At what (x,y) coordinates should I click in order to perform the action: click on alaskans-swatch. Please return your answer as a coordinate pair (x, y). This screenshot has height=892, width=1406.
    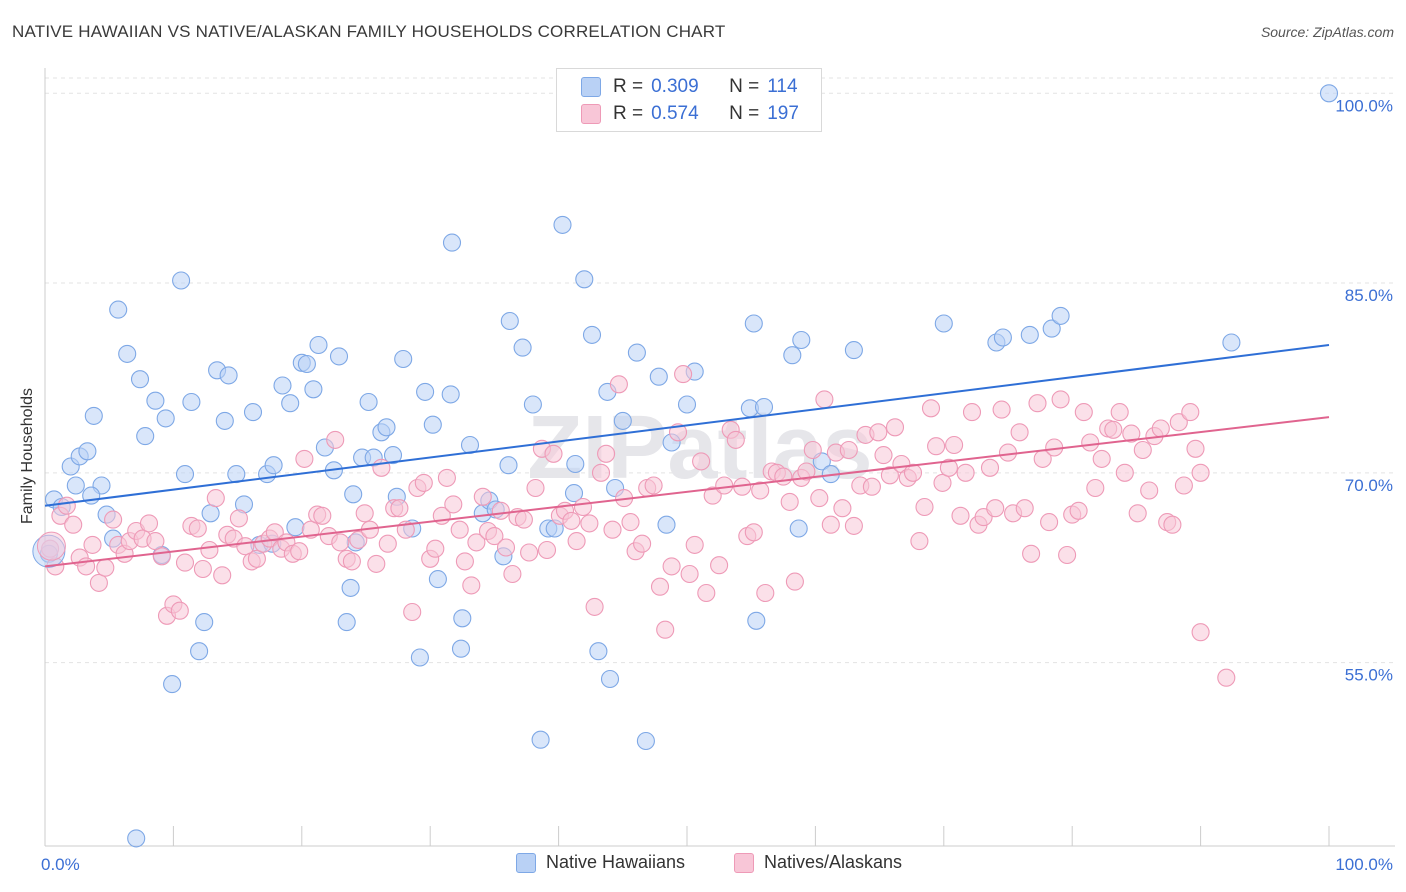
    Looking at the image, I should click on (591, 114).